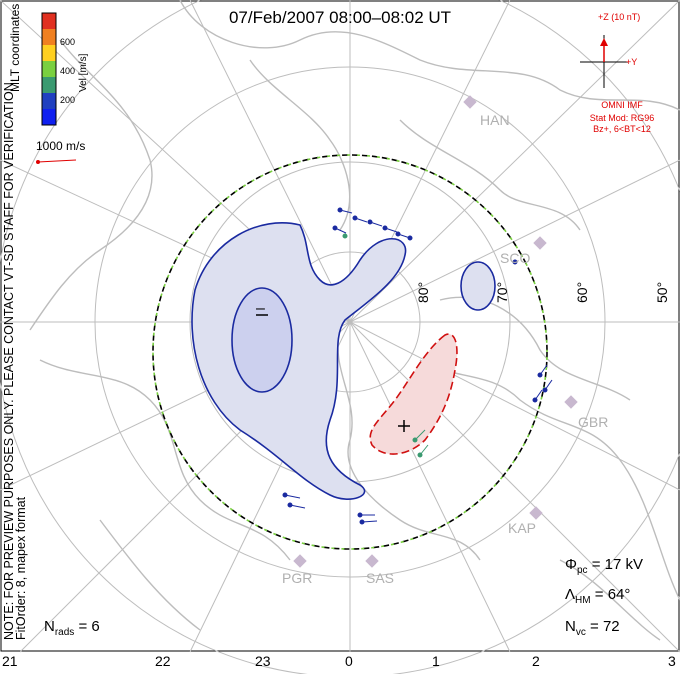 The image size is (680, 674). Describe the element at coordinates (570, 594) in the screenshot. I see `lambda-hm-symbol: Λ` at that location.